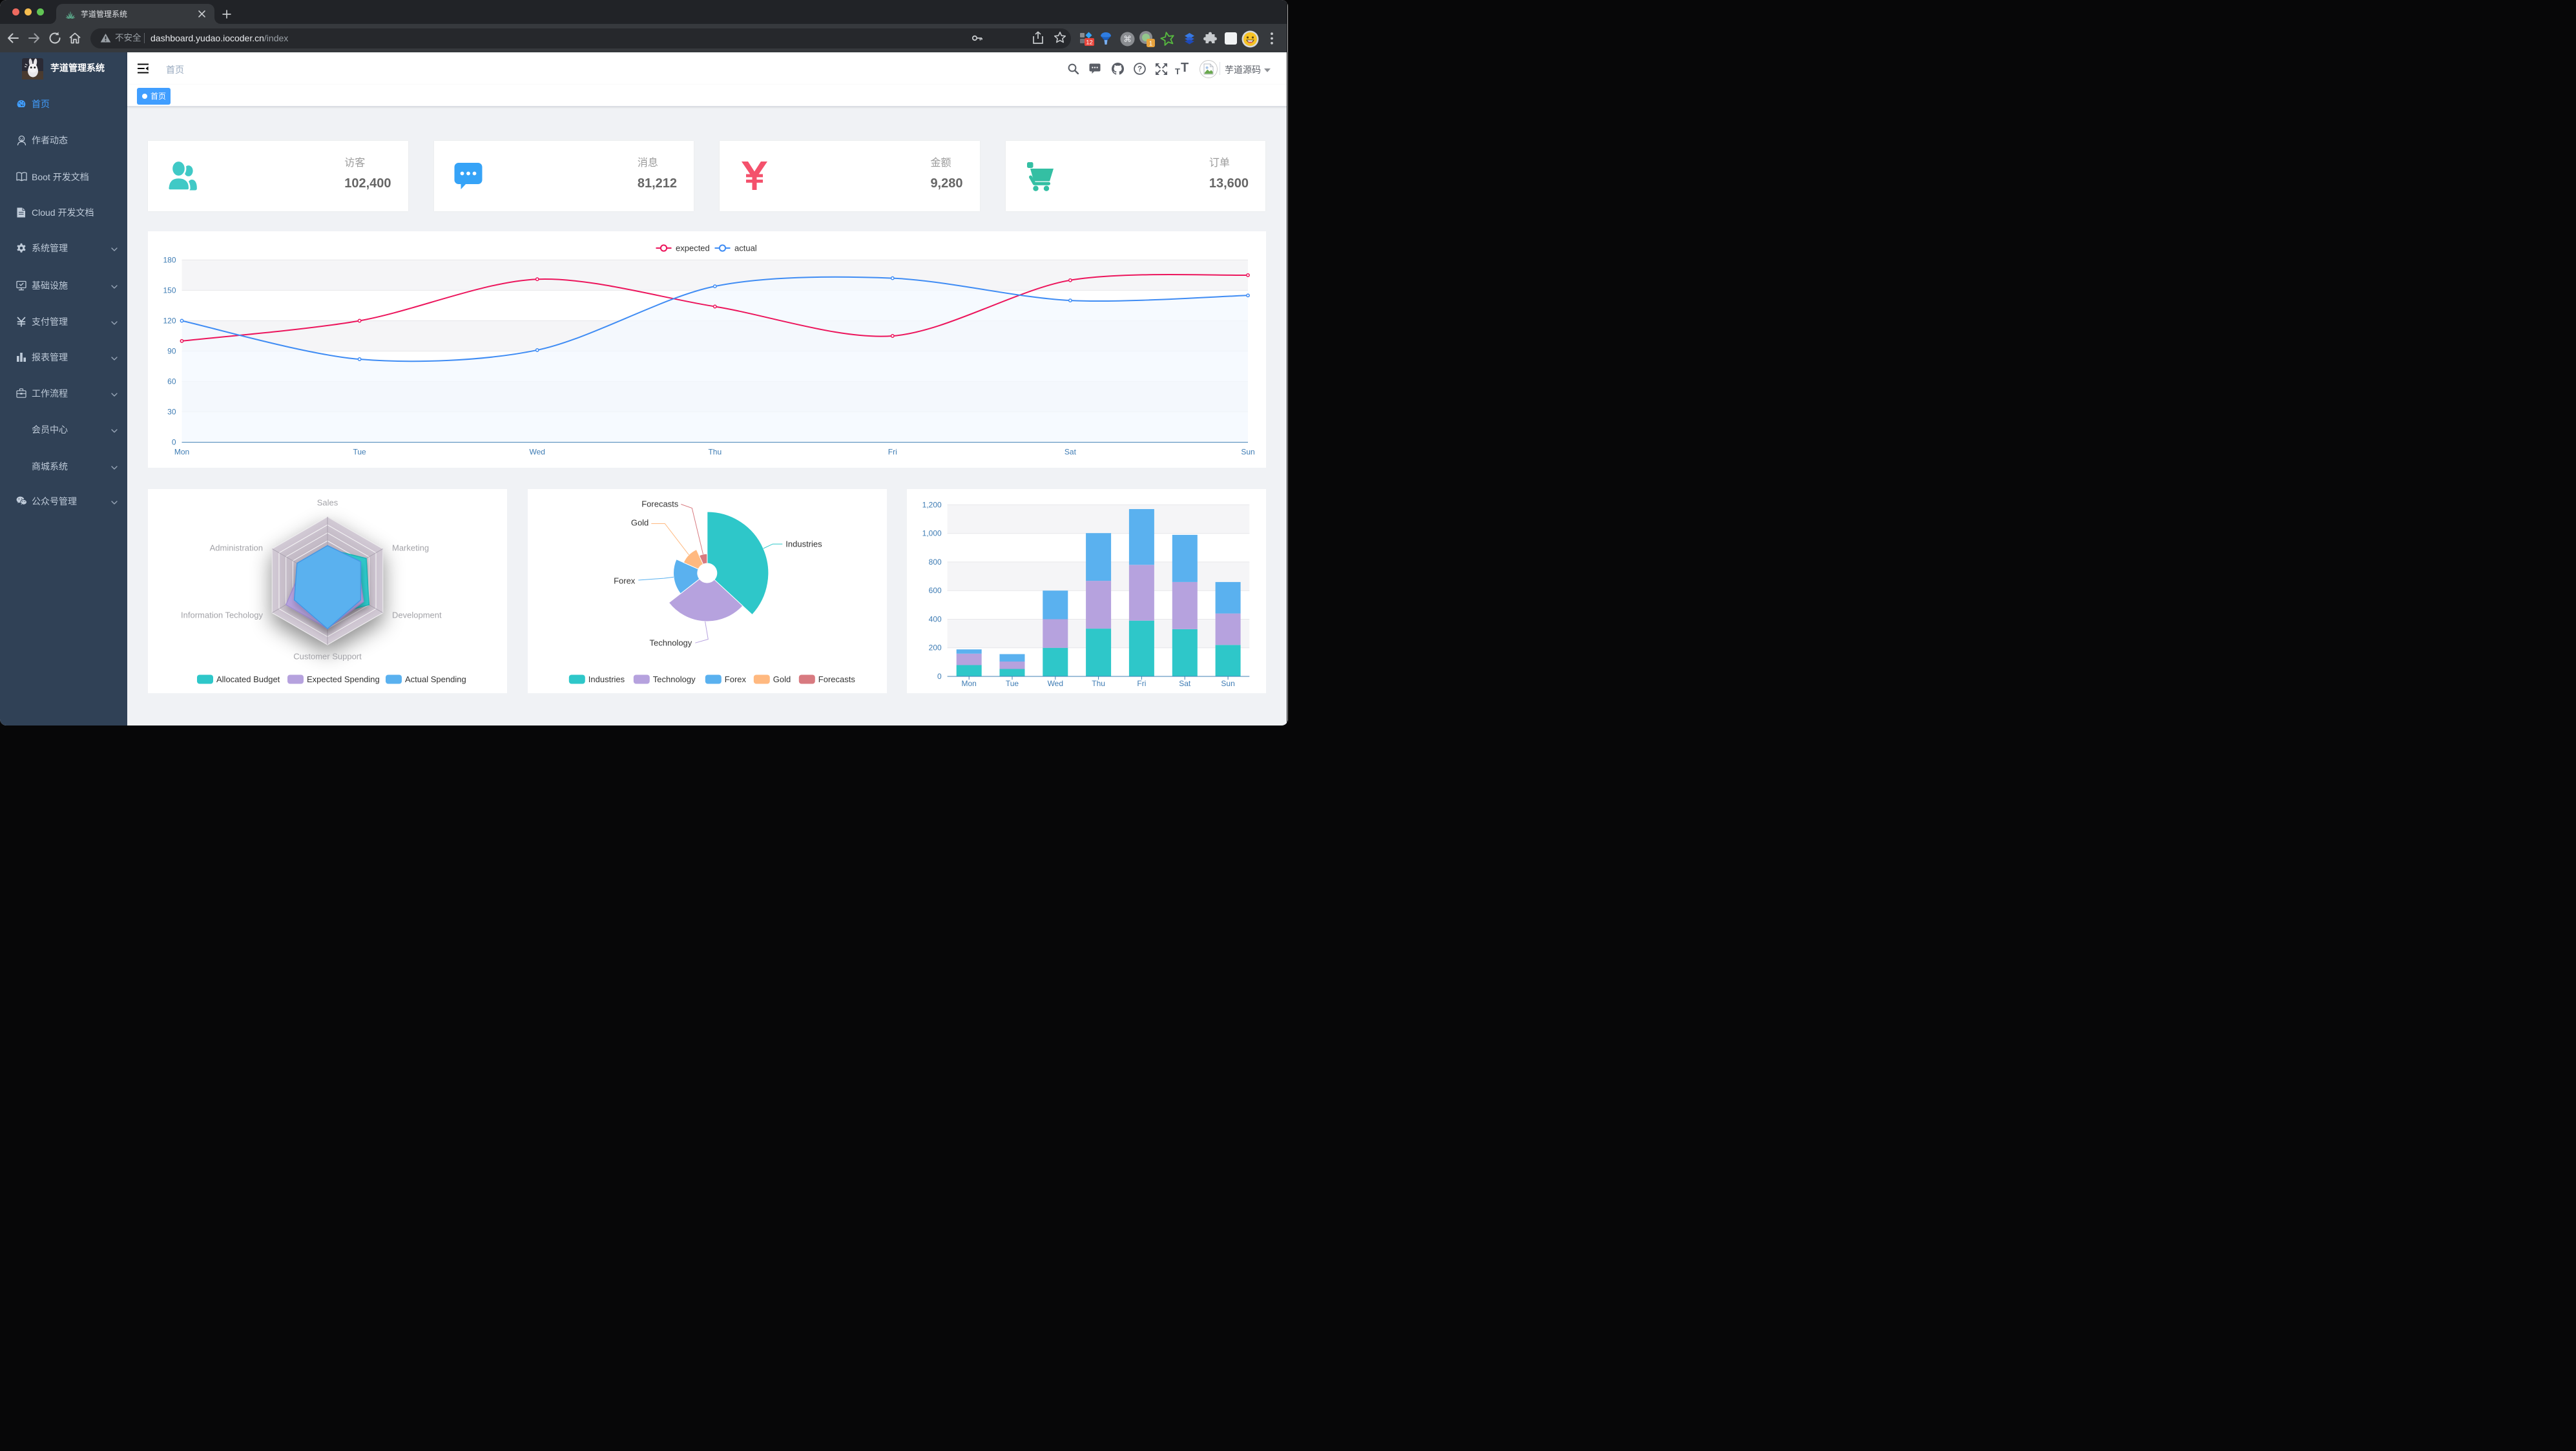 The image size is (2576, 1451). Describe the element at coordinates (435, 679) in the screenshot. I see `svg-text: Actual Spending` at that location.